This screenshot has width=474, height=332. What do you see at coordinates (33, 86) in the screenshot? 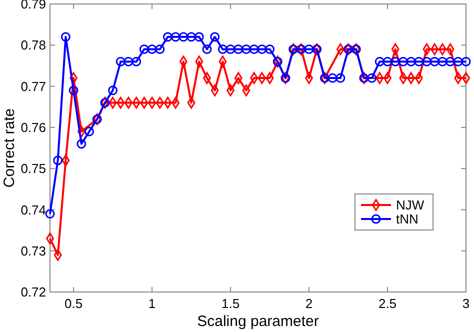
I see `y-tick-label: 0.77` at bounding box center [33, 86].